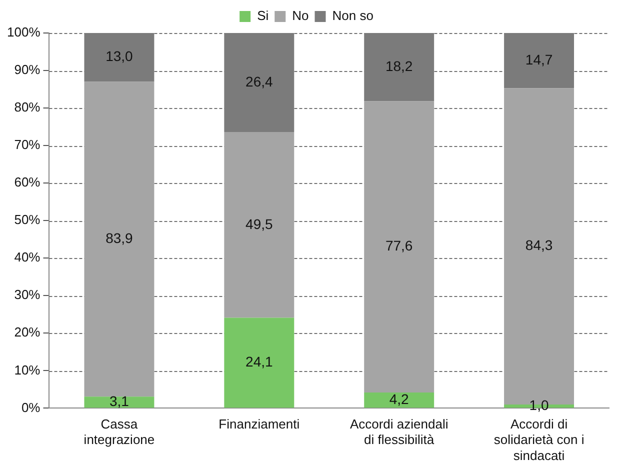  I want to click on data-label: 14,7, so click(539, 59).